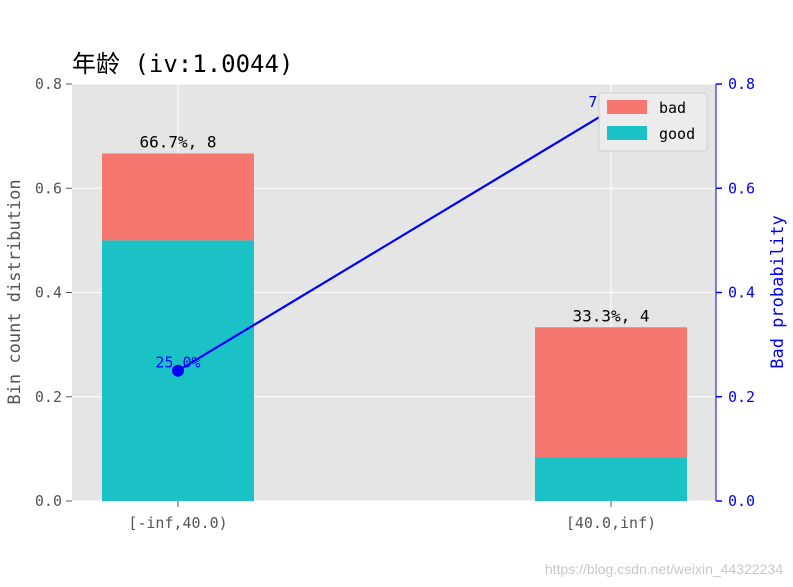 This screenshot has width=793, height=587. What do you see at coordinates (677, 134) in the screenshot?
I see `legend-label-good: good` at bounding box center [677, 134].